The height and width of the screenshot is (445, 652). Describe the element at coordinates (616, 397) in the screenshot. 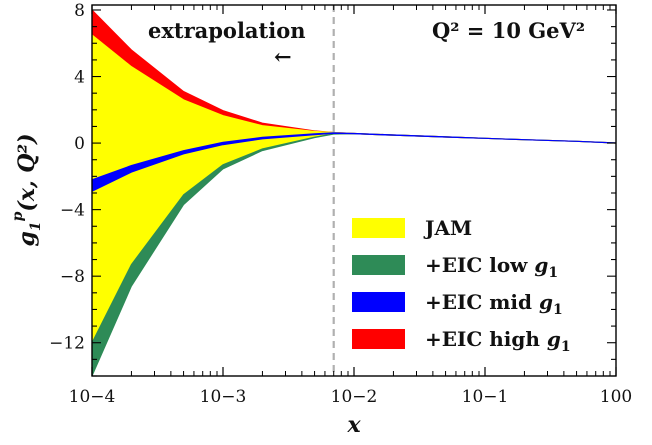

I see `x-tick-label: 100` at that location.